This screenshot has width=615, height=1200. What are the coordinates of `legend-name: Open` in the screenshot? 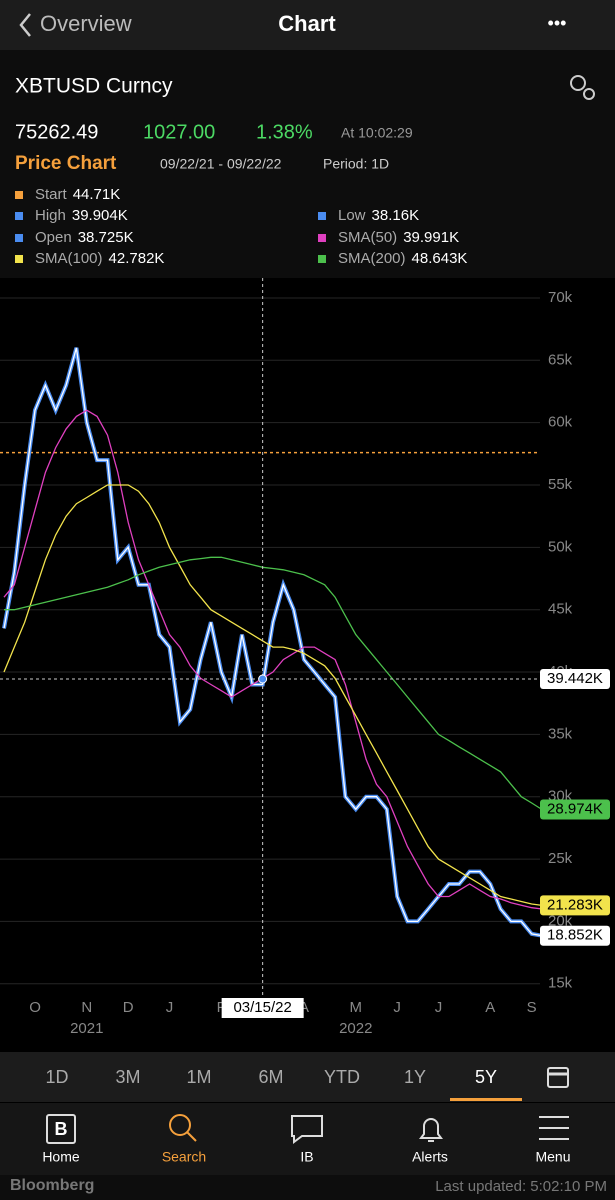 It's located at (53, 237).